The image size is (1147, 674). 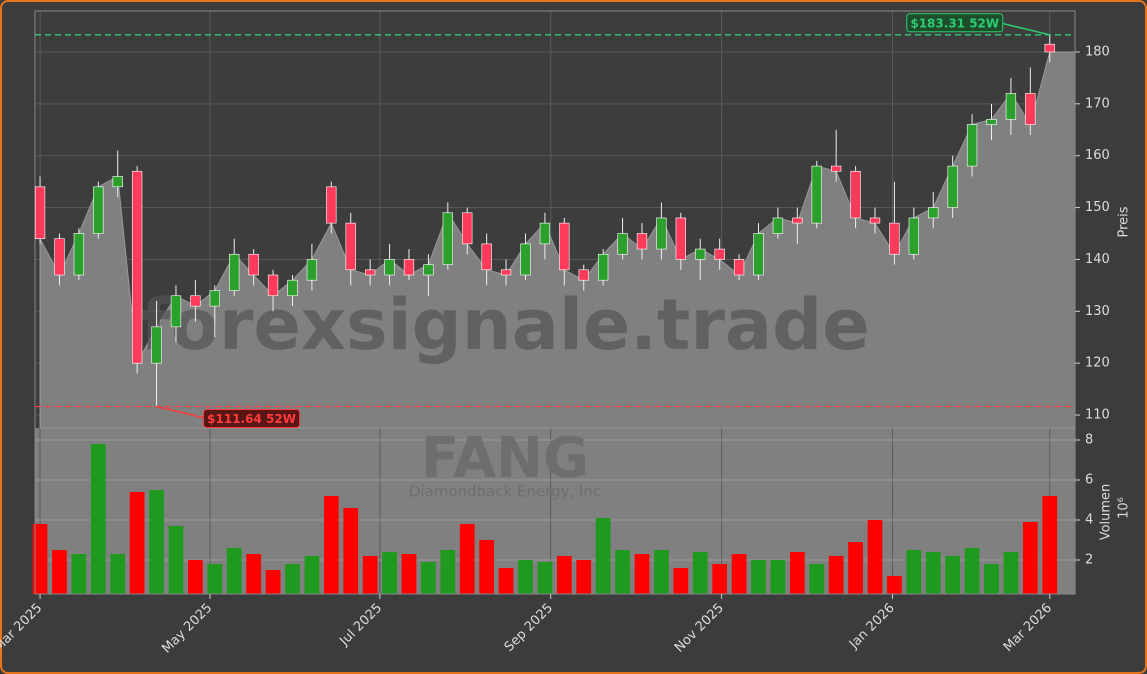 What do you see at coordinates (1089, 440) in the screenshot?
I see `volume-tick-label: 8` at bounding box center [1089, 440].